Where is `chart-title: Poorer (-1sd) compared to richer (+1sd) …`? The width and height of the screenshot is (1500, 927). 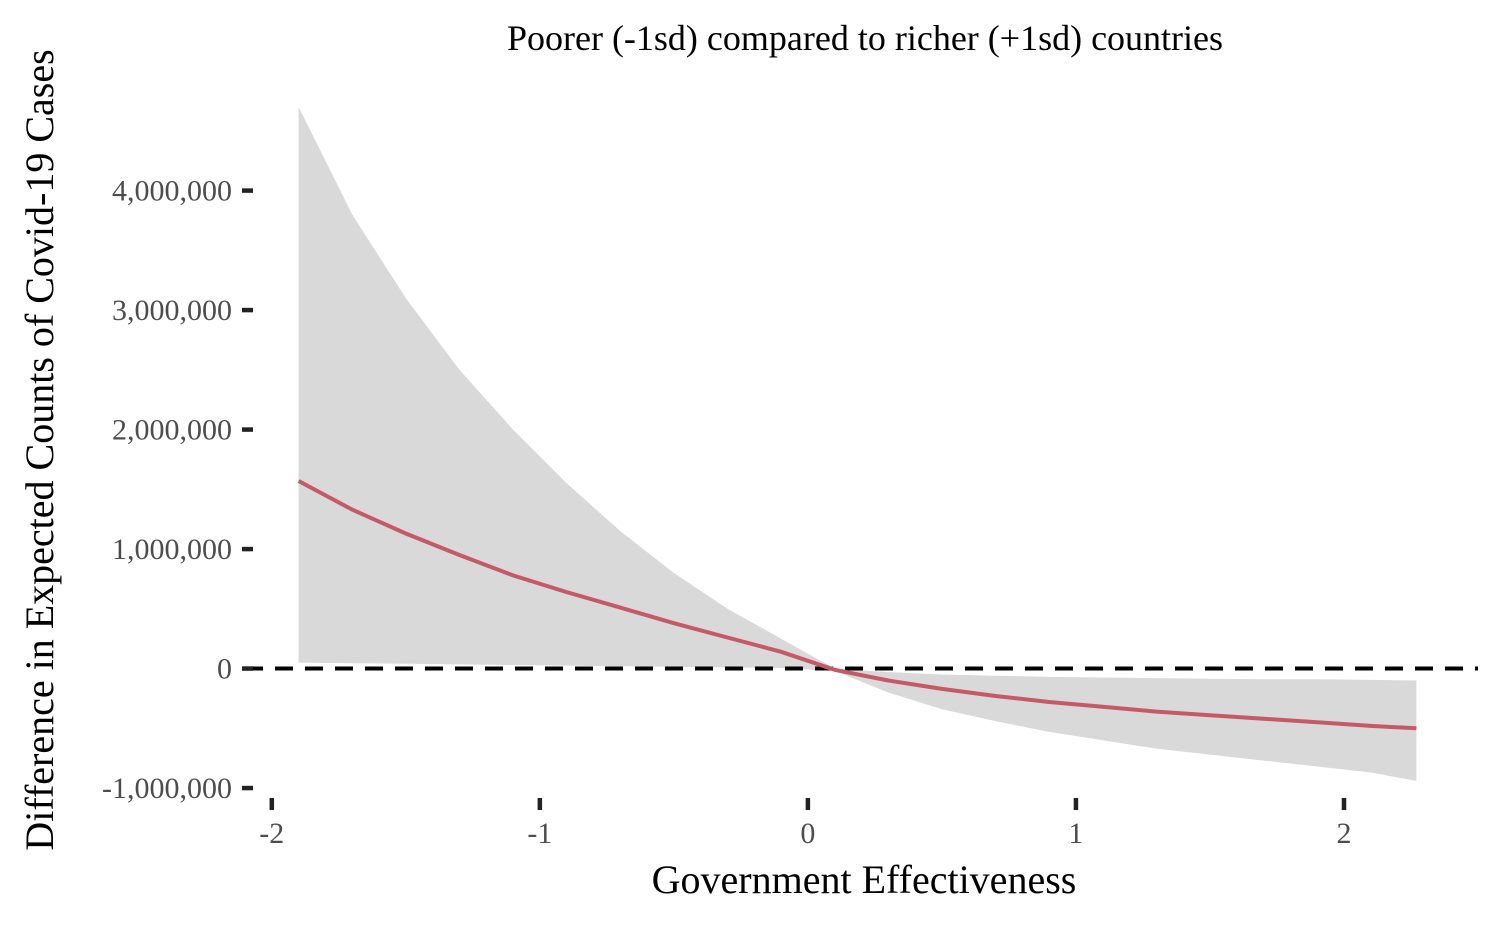 chart-title: Poorer (-1sd) compared to richer (+1sd) … is located at coordinates (865, 38).